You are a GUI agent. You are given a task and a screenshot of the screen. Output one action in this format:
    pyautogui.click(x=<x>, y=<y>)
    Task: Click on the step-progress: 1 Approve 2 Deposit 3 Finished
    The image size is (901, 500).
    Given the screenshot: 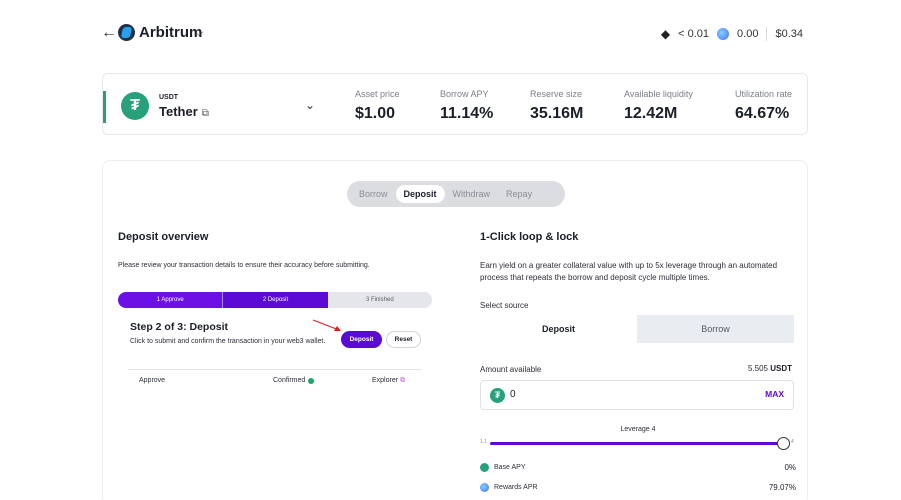 What is the action you would take?
    pyautogui.click(x=275, y=300)
    